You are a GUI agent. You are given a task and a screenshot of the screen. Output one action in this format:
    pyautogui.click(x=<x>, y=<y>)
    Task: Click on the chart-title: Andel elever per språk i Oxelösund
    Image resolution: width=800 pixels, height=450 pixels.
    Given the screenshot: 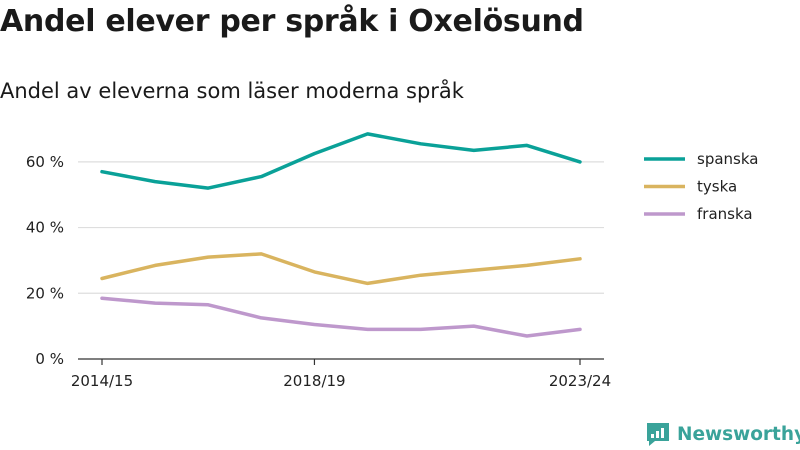 What is the action you would take?
    pyautogui.click(x=292, y=21)
    